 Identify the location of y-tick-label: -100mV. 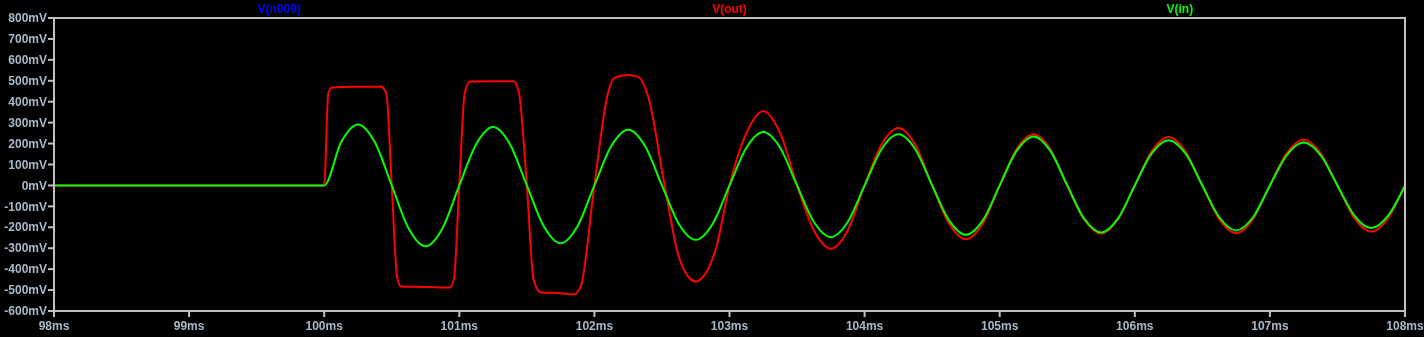
(25, 206).